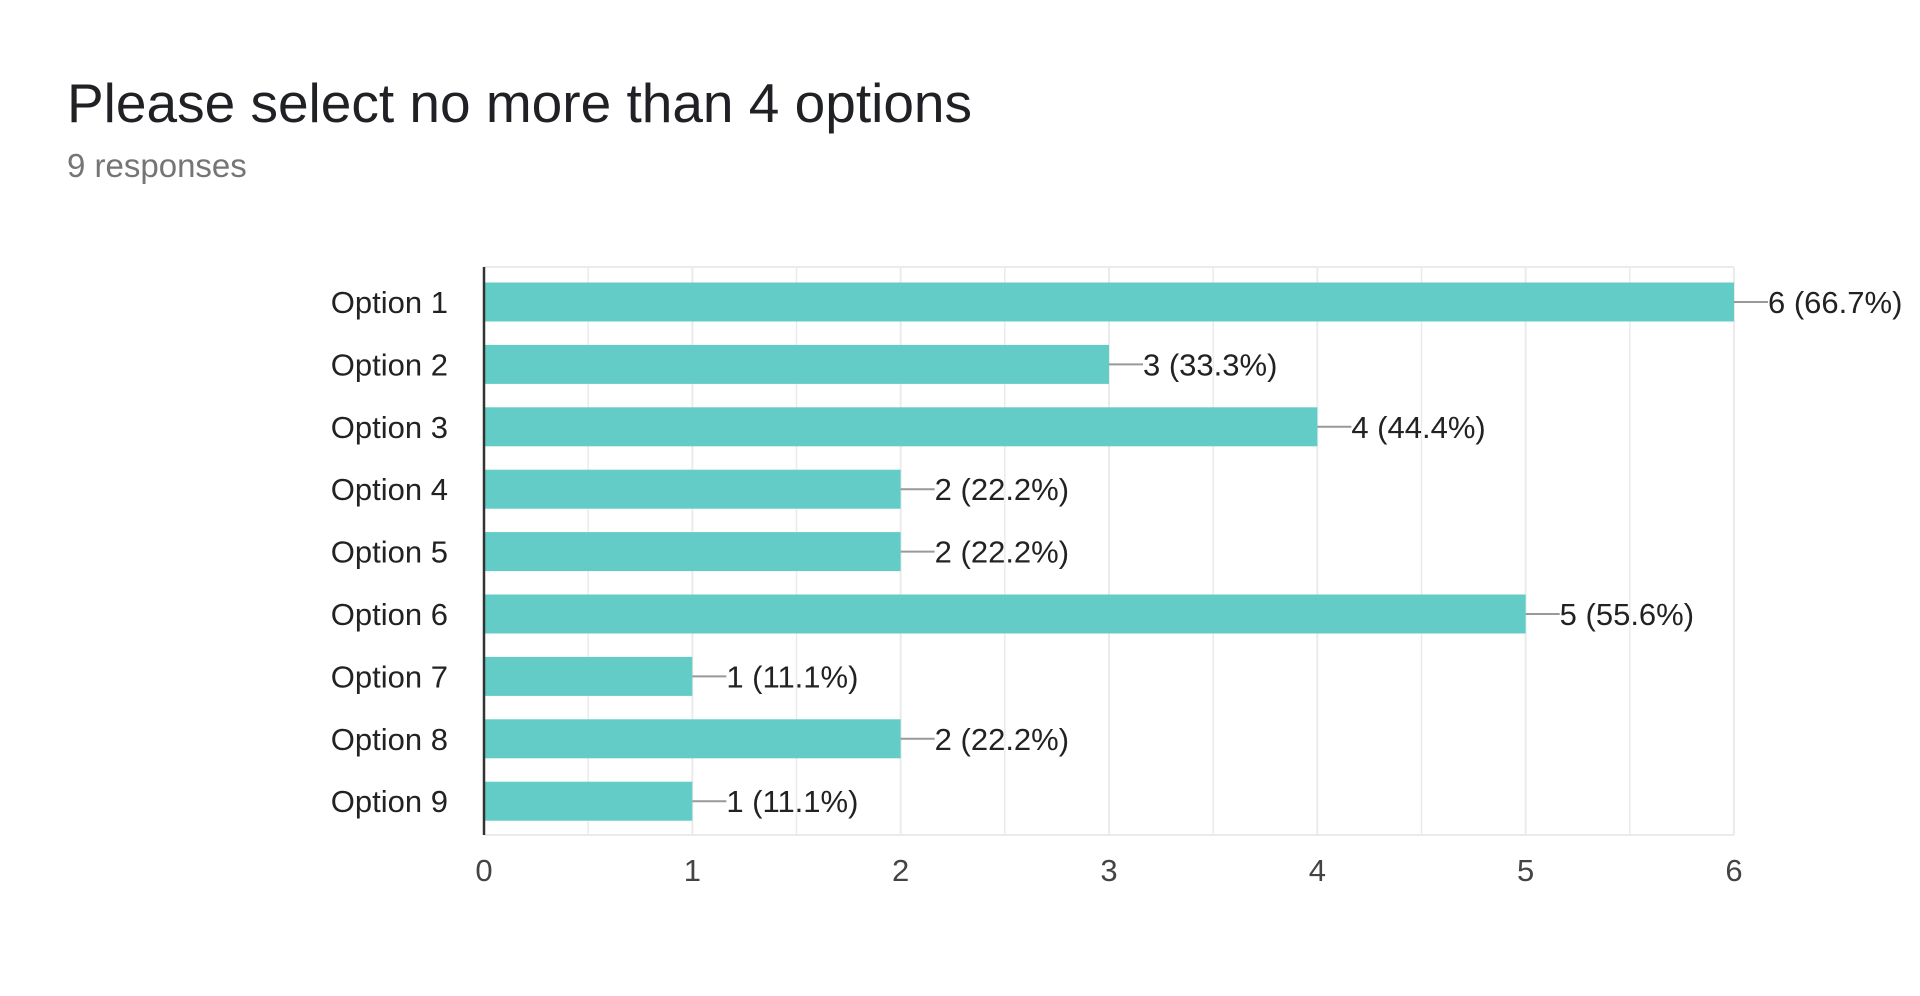  What do you see at coordinates (1733, 870) in the screenshot?
I see `x-tick-label: 6` at bounding box center [1733, 870].